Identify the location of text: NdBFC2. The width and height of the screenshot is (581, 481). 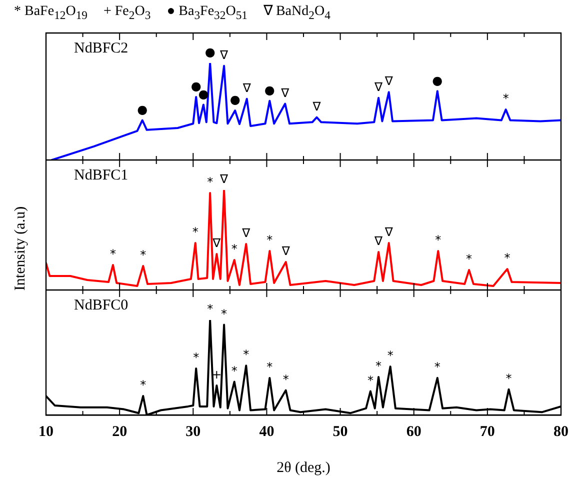
(101, 48).